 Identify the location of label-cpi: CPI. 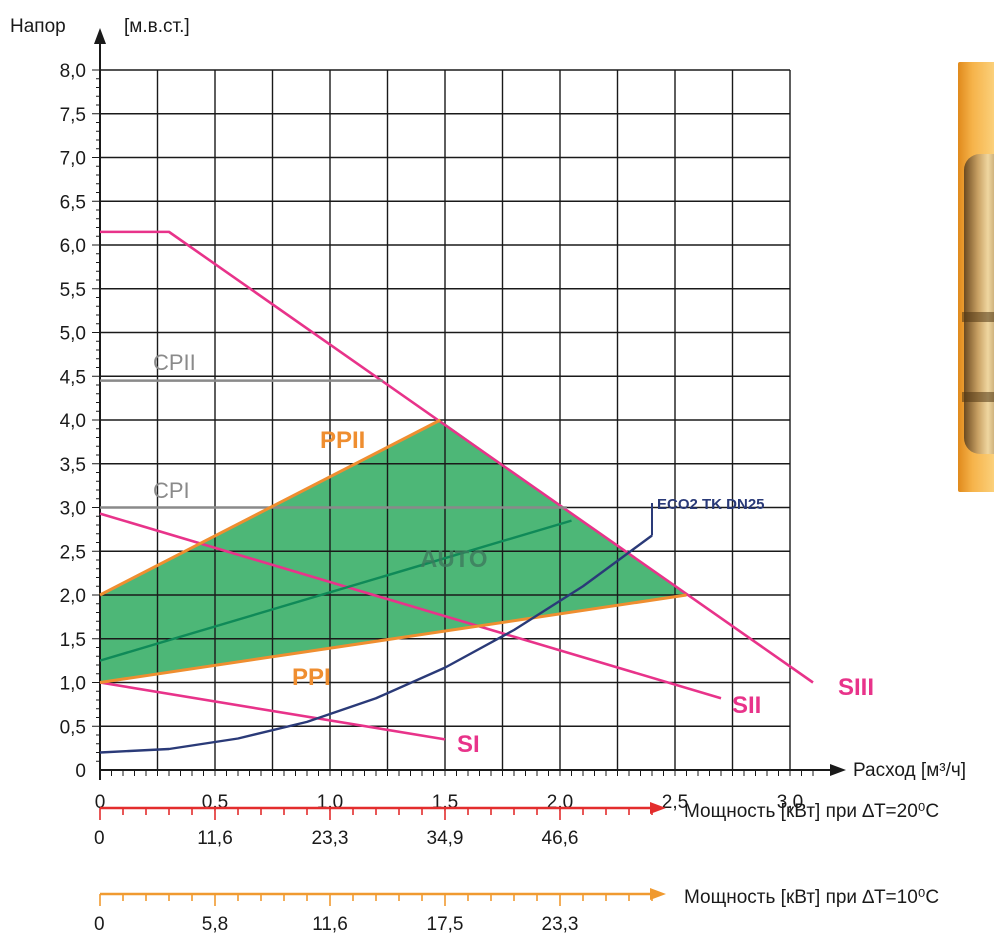
(171, 490).